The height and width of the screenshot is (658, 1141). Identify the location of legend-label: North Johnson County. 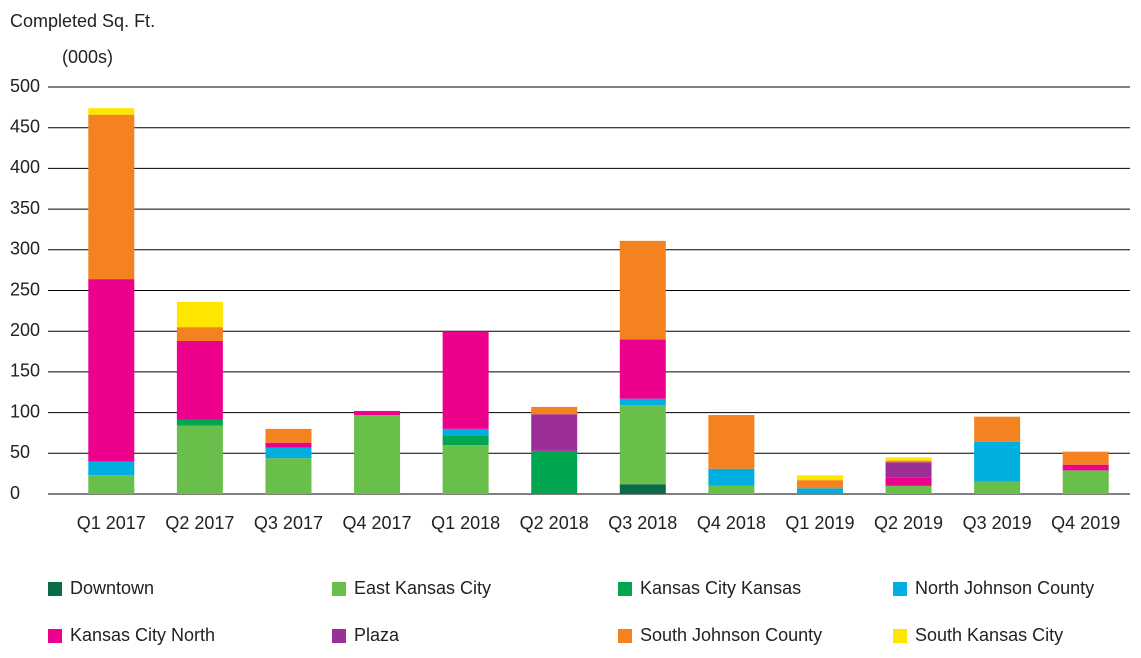
(1004, 588).